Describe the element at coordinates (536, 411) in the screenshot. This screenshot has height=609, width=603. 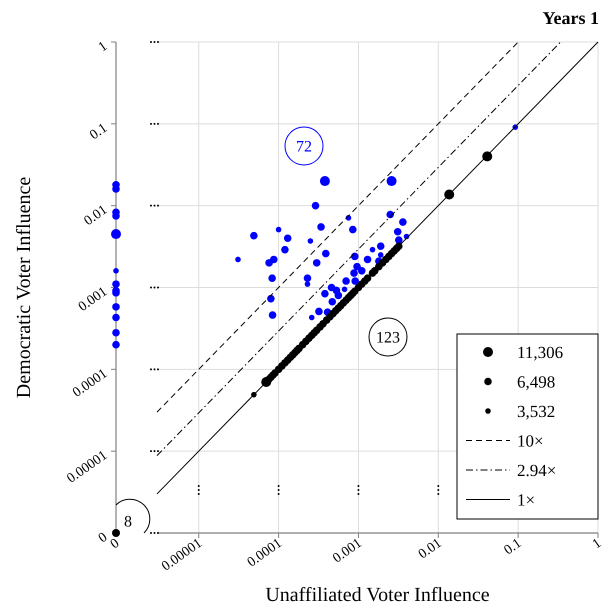
I see `legend-label: 3,532` at that location.